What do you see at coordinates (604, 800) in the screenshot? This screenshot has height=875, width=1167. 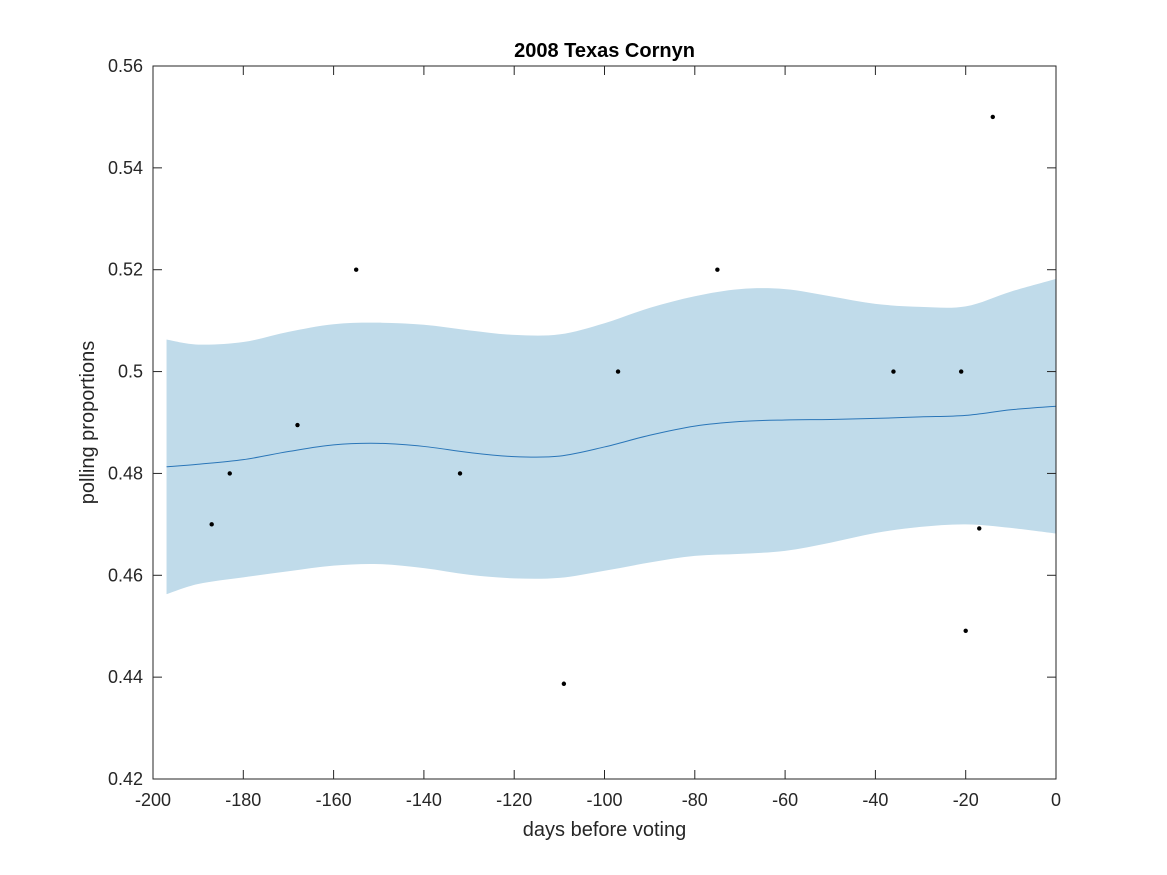 I see `x-tick-label: -100` at bounding box center [604, 800].